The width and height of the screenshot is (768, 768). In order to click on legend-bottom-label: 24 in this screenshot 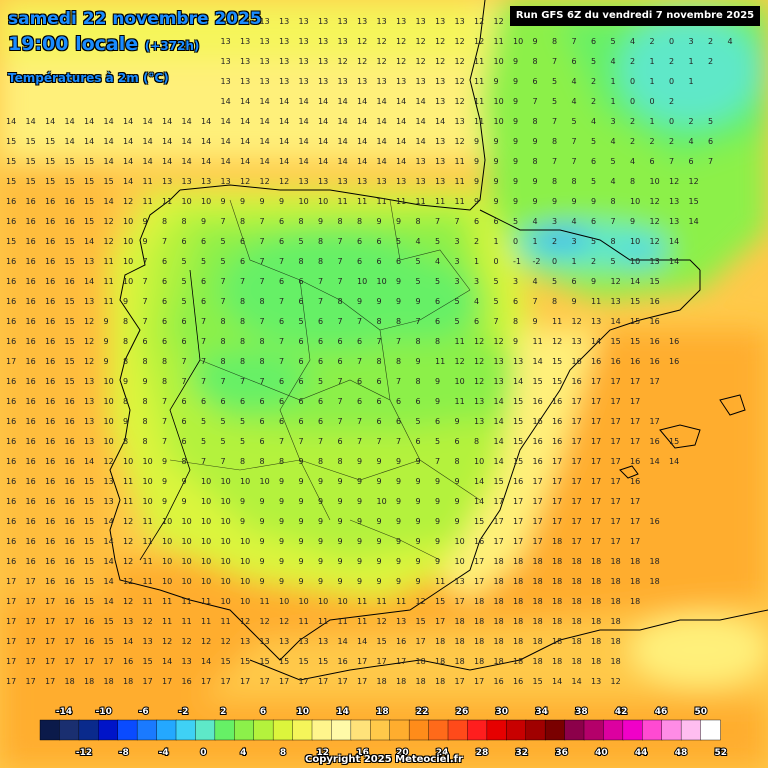, I will do `click(442, 753)`.